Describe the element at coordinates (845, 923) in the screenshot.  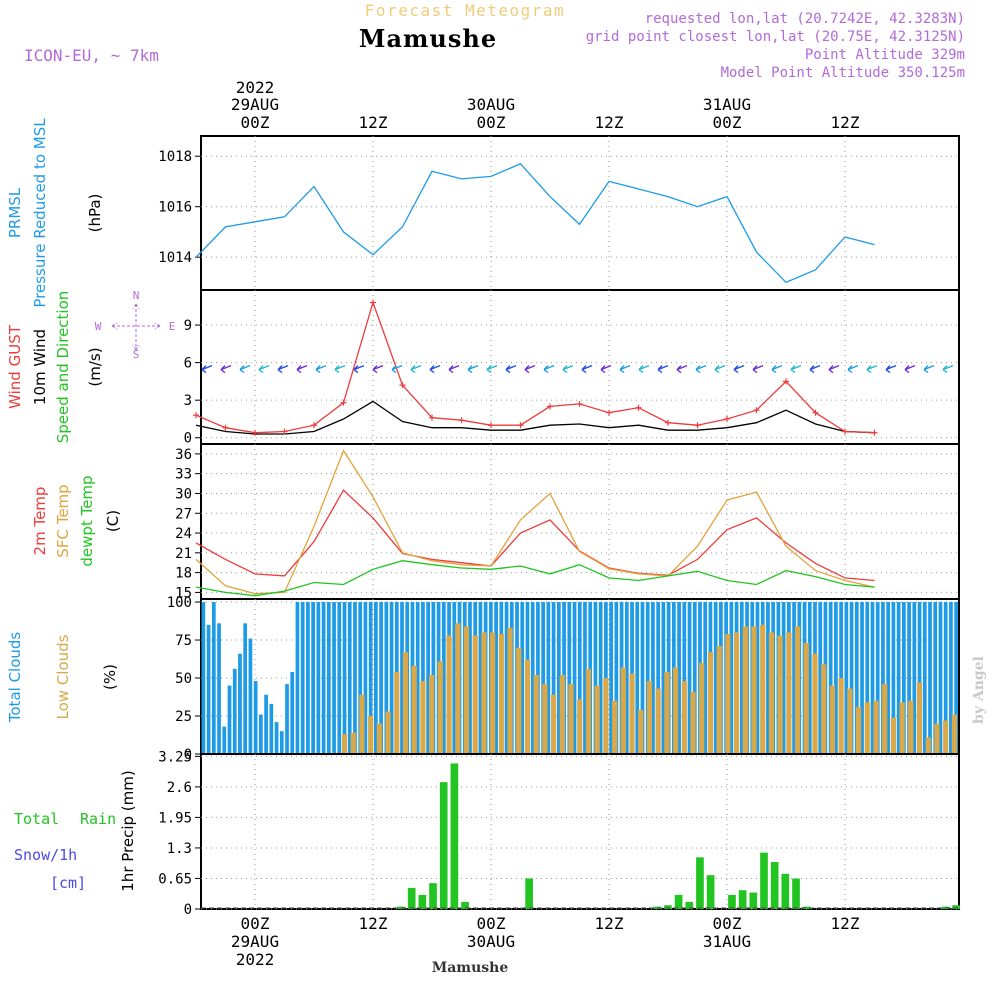
I see `time-hour-bottom: 12Z` at that location.